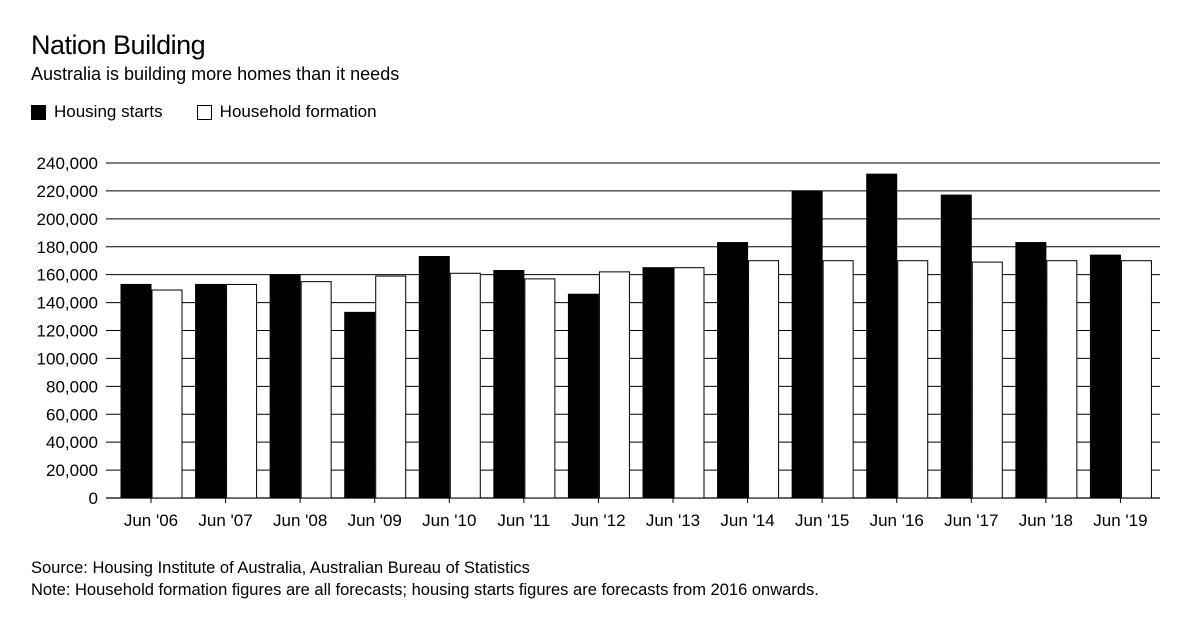 The width and height of the screenshot is (1200, 635). Describe the element at coordinates (204, 112) in the screenshot. I see `legend-swatch-household-formation` at that location.